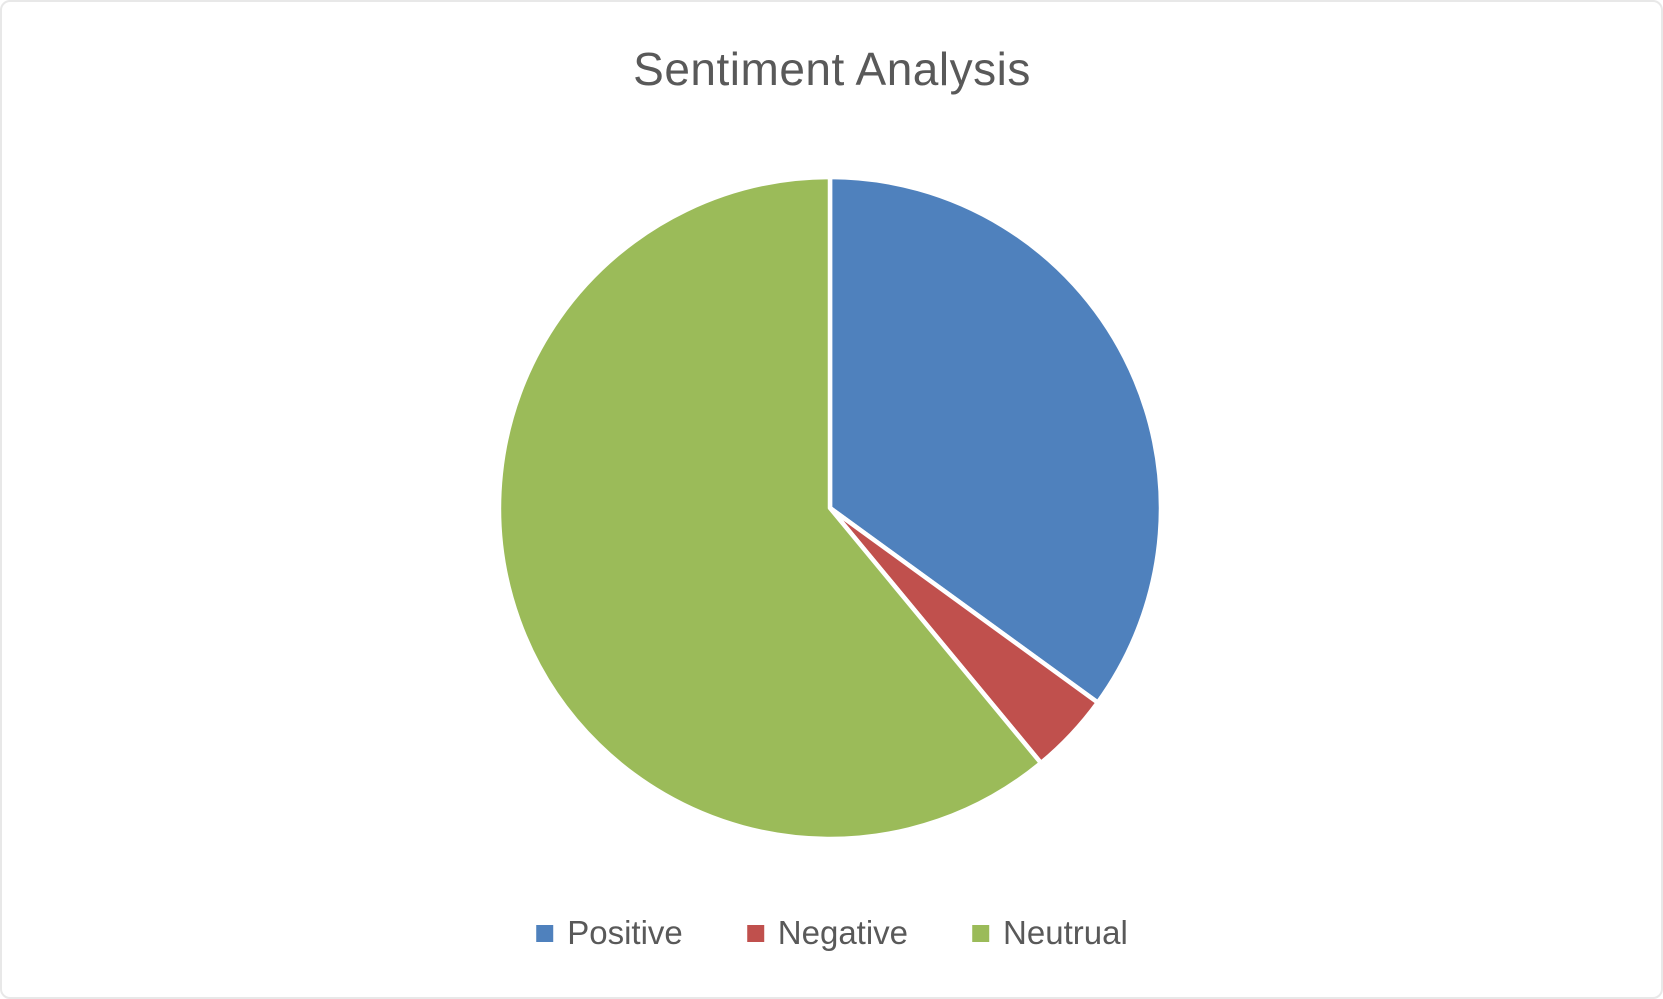  Describe the element at coordinates (755, 933) in the screenshot. I see `legend-swatch-negative-icon` at that location.